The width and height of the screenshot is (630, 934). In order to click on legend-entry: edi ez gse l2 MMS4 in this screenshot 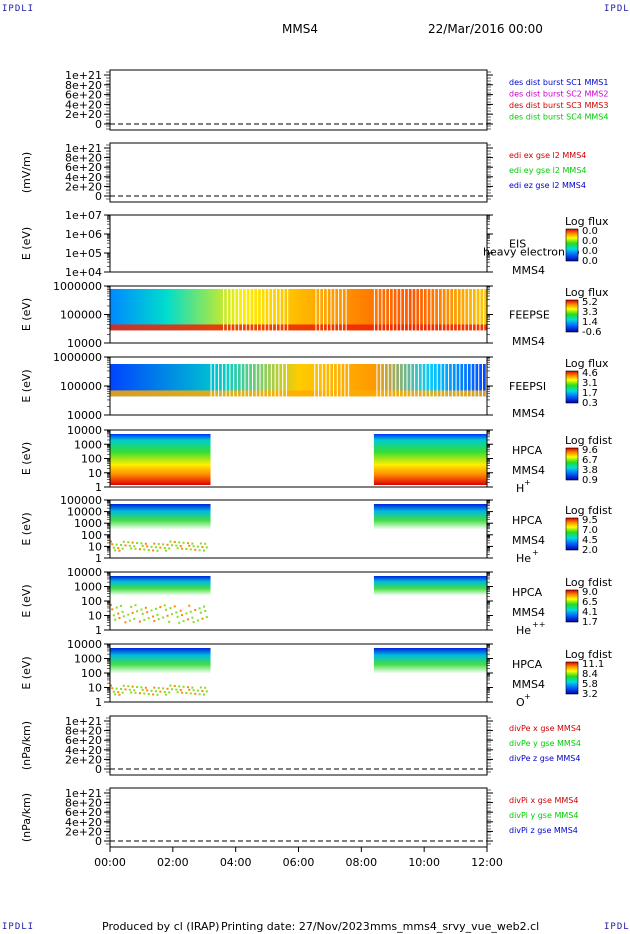, I will do `click(547, 185)`.